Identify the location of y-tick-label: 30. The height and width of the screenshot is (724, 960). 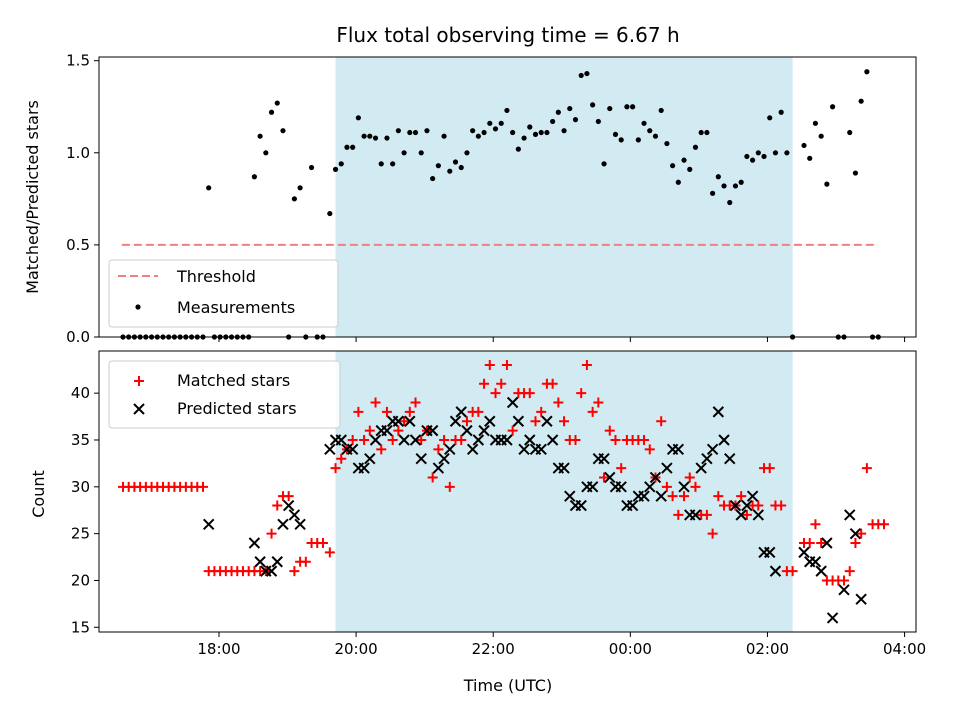
(80, 487).